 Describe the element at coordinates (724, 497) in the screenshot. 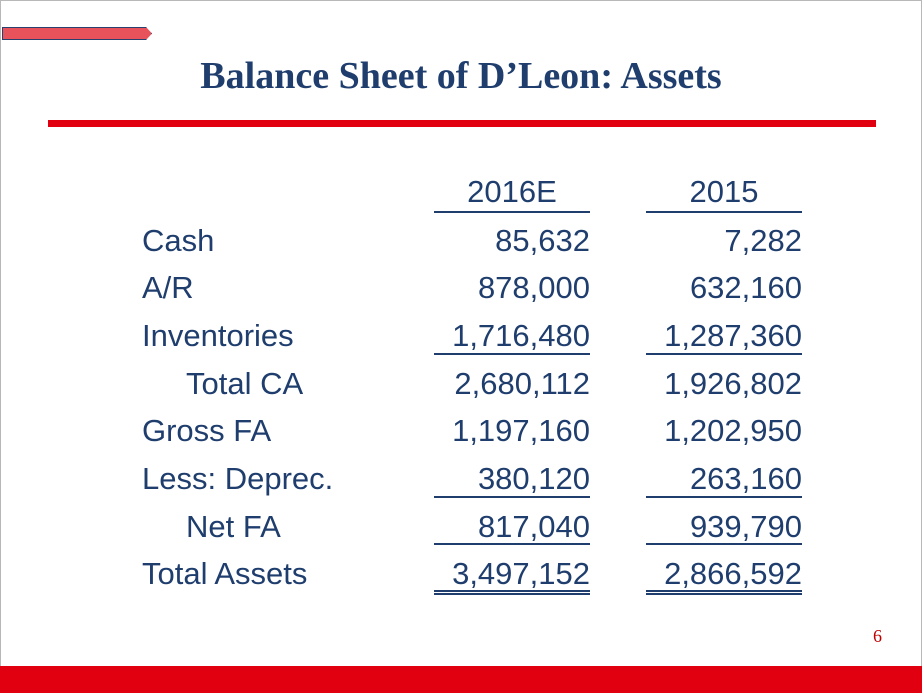

I see `deprec-rule-2015` at that location.